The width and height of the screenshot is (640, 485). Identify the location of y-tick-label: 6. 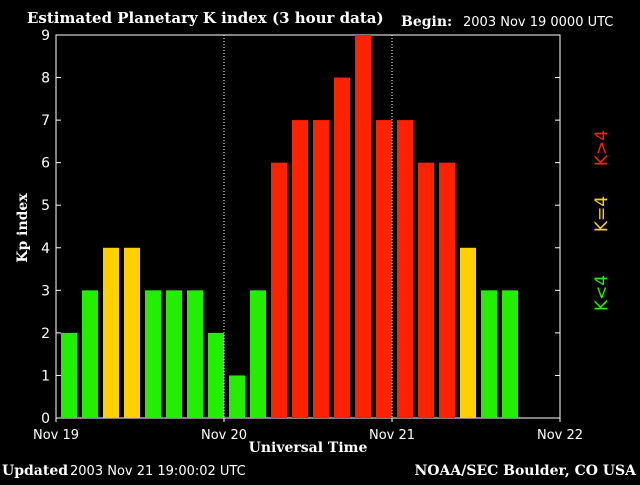
(45, 164).